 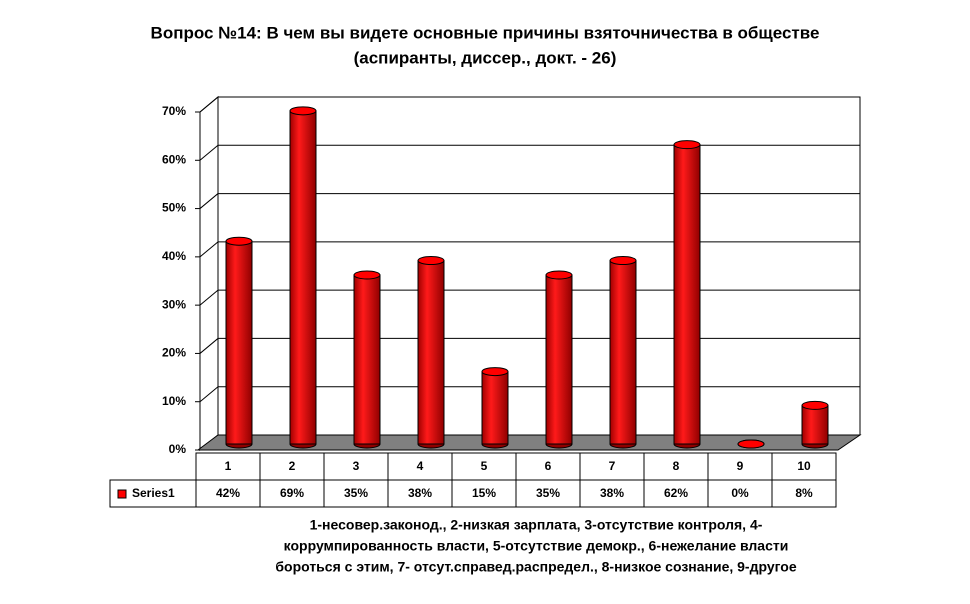 I want to click on y-tick-label: 70%, so click(x=174, y=111).